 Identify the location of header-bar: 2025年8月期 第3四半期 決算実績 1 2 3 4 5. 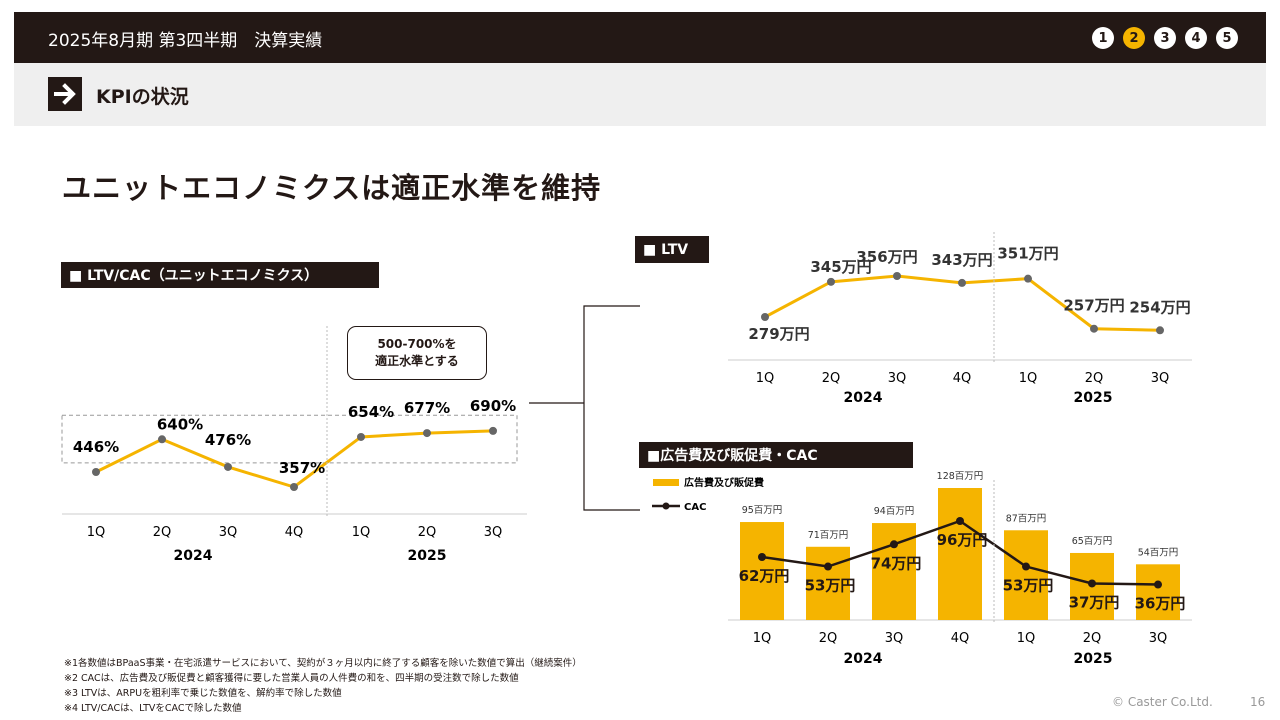
(640, 37).